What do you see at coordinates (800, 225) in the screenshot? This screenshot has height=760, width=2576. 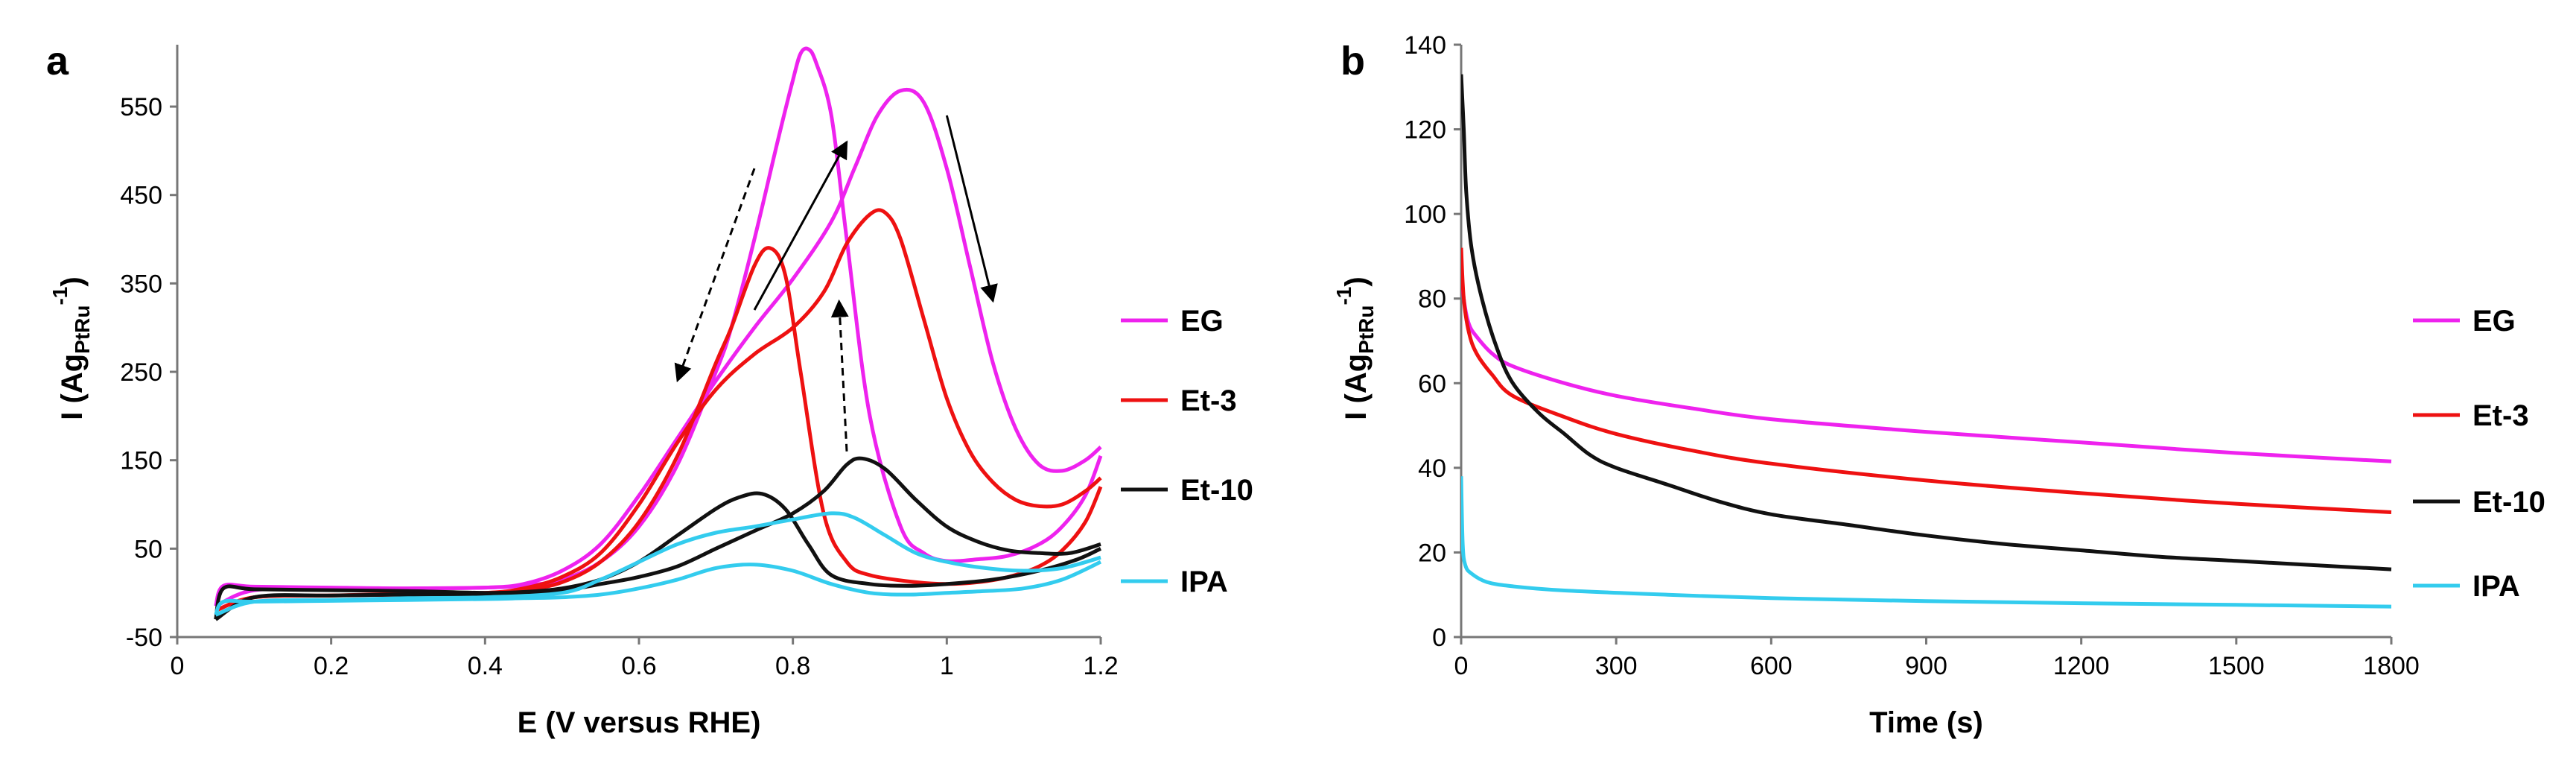 I see `solid-arrow-forward` at bounding box center [800, 225].